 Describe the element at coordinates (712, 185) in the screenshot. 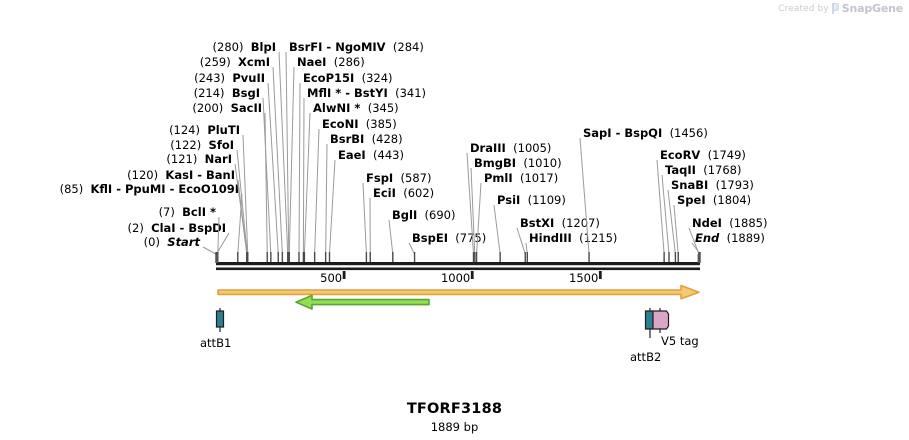

I see `site-label-snabi: SnaBI (1793)` at that location.